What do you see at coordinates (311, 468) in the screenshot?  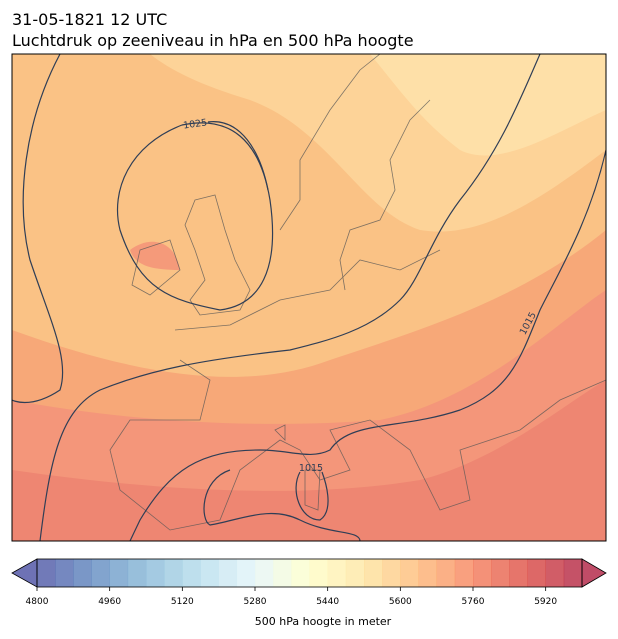 I see `contour-label: 1015` at bounding box center [311, 468].